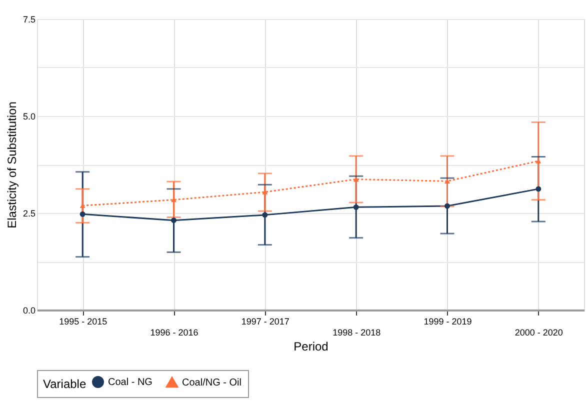 This screenshot has height=403, width=586. Describe the element at coordinates (356, 333) in the screenshot. I see `x-tick-label: 1998 - 2018` at that location.